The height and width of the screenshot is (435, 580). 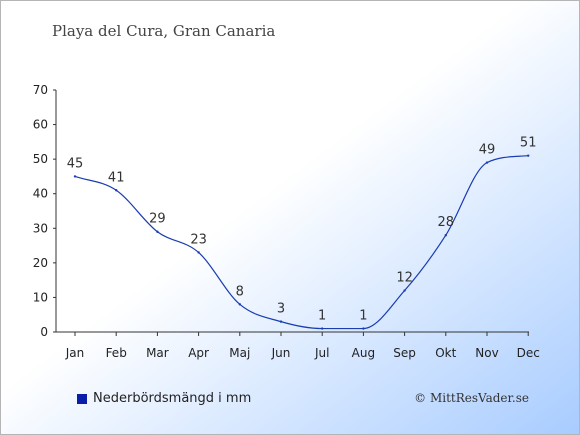 What do you see at coordinates (40, 297) in the screenshot?
I see `y-tick-label: 10` at bounding box center [40, 297].